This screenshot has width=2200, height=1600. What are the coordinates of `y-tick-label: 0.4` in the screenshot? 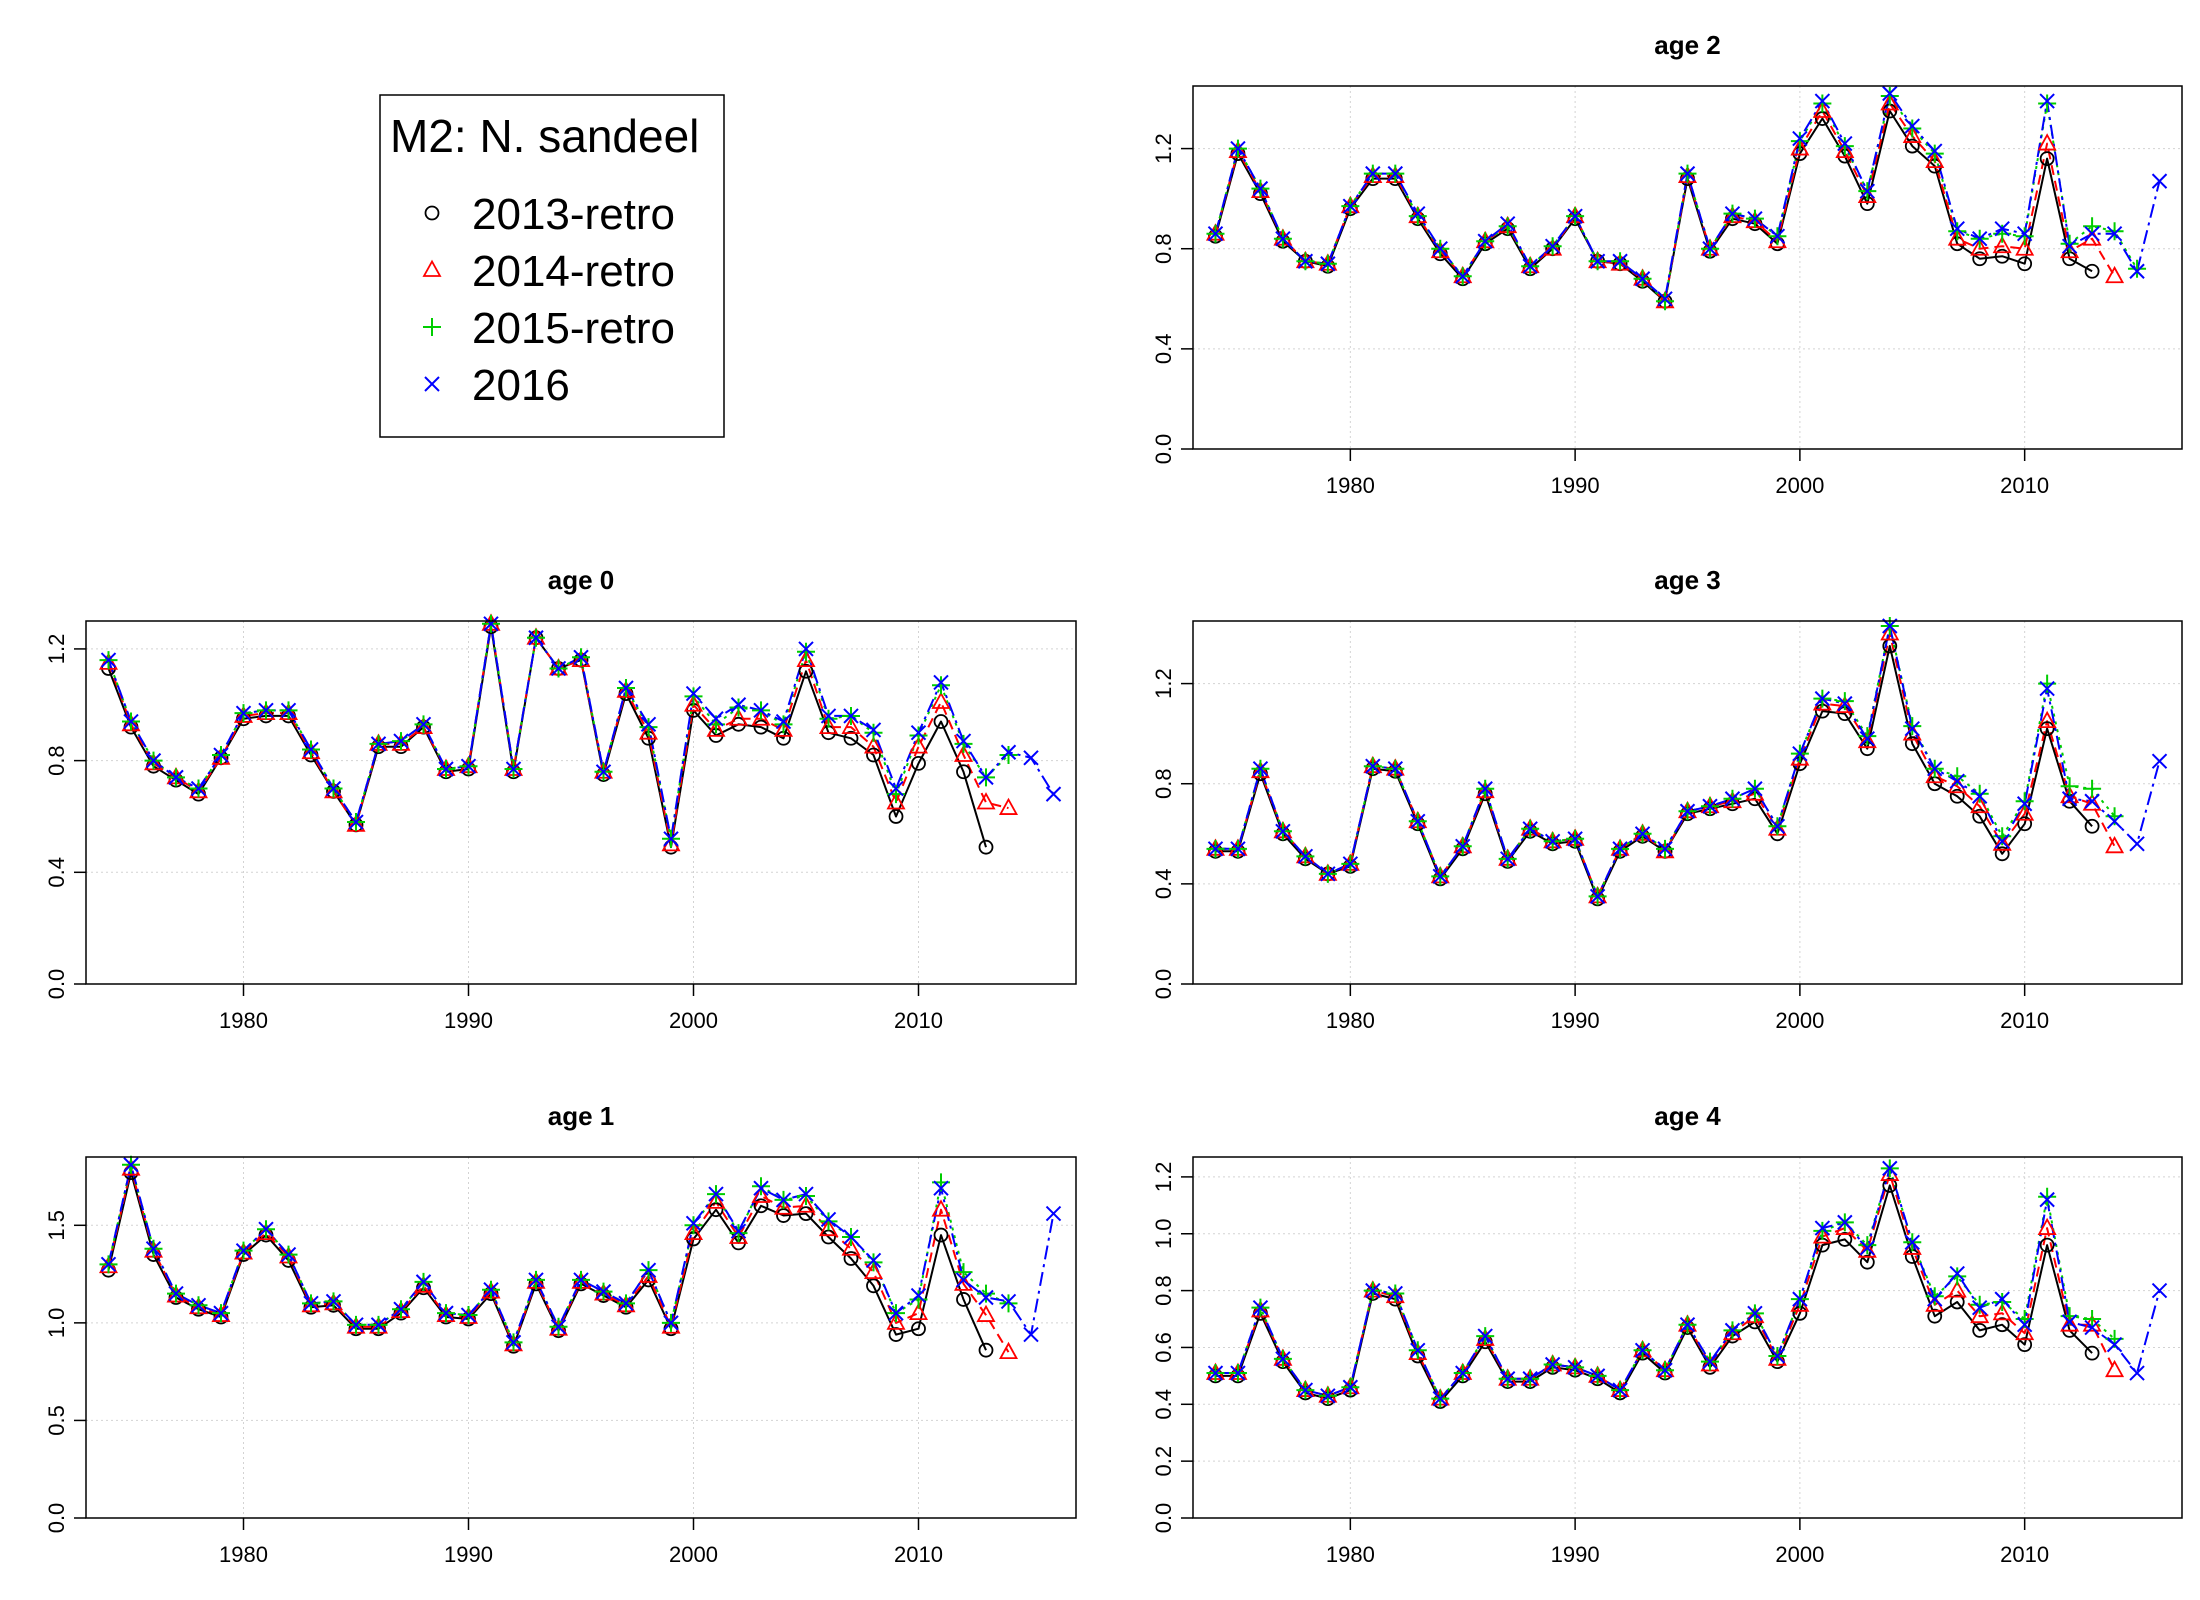 It's located at (56, 872).